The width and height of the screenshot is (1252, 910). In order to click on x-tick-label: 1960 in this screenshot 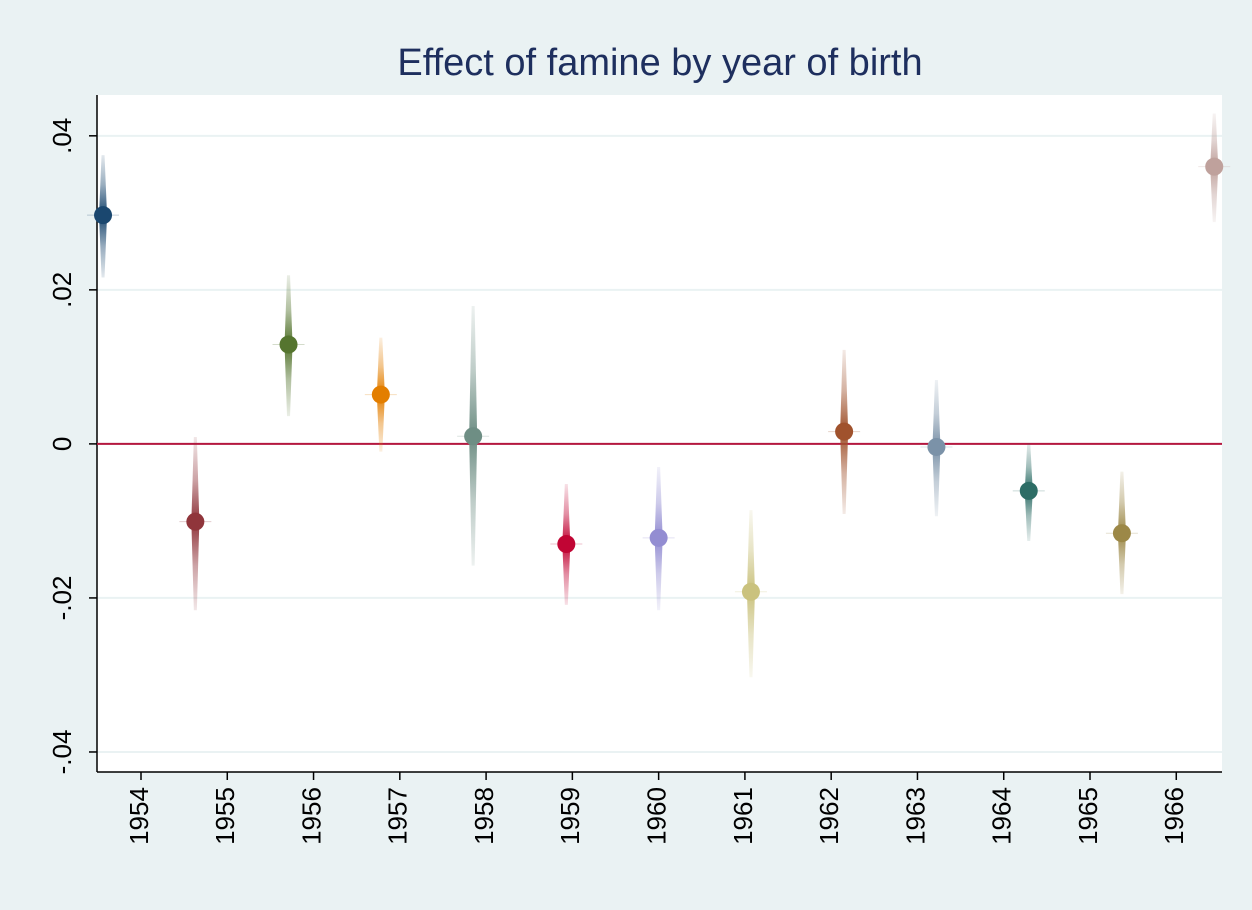, I will do `click(657, 816)`.